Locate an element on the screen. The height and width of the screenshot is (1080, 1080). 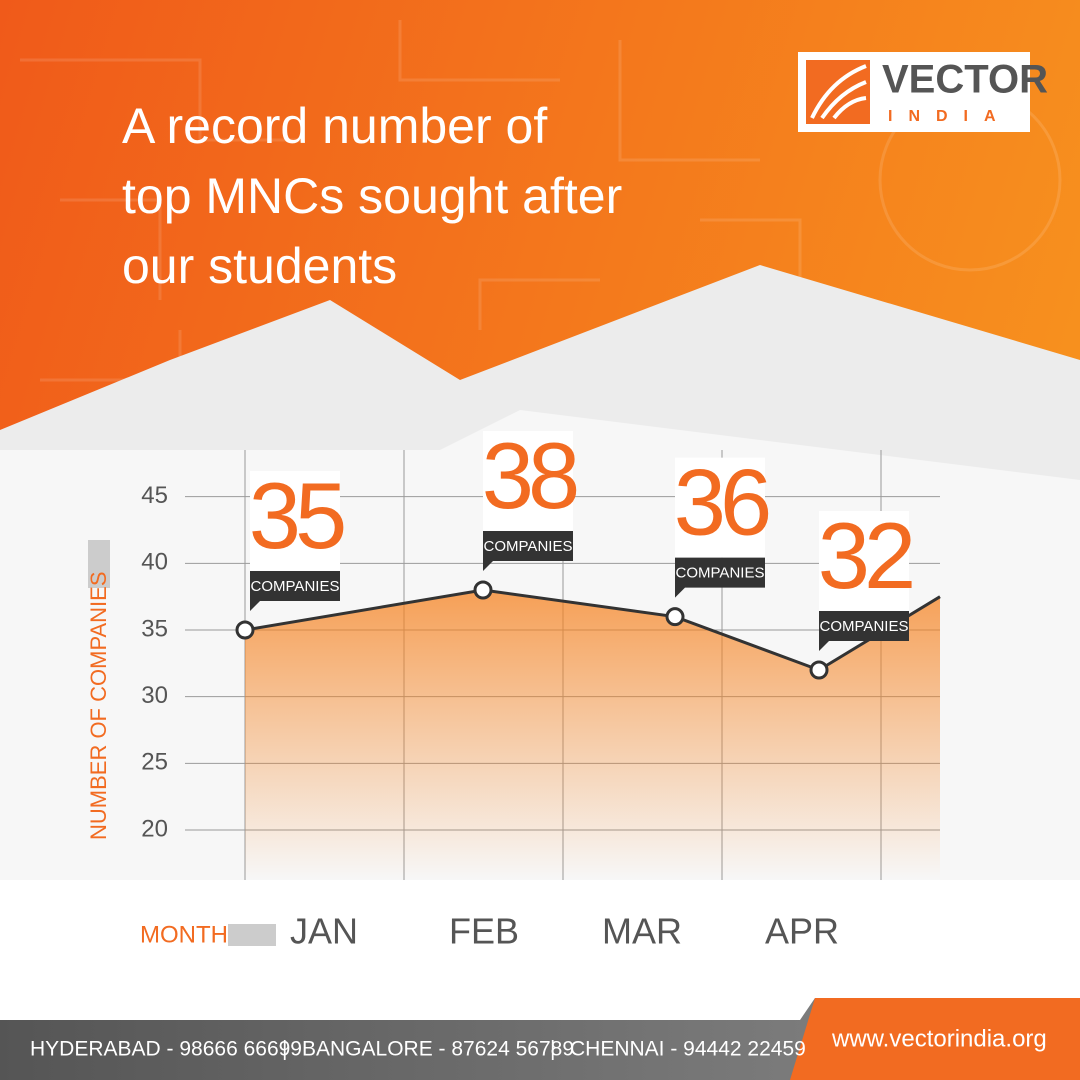
y-tick-label: 35 is located at coordinates (154, 628).